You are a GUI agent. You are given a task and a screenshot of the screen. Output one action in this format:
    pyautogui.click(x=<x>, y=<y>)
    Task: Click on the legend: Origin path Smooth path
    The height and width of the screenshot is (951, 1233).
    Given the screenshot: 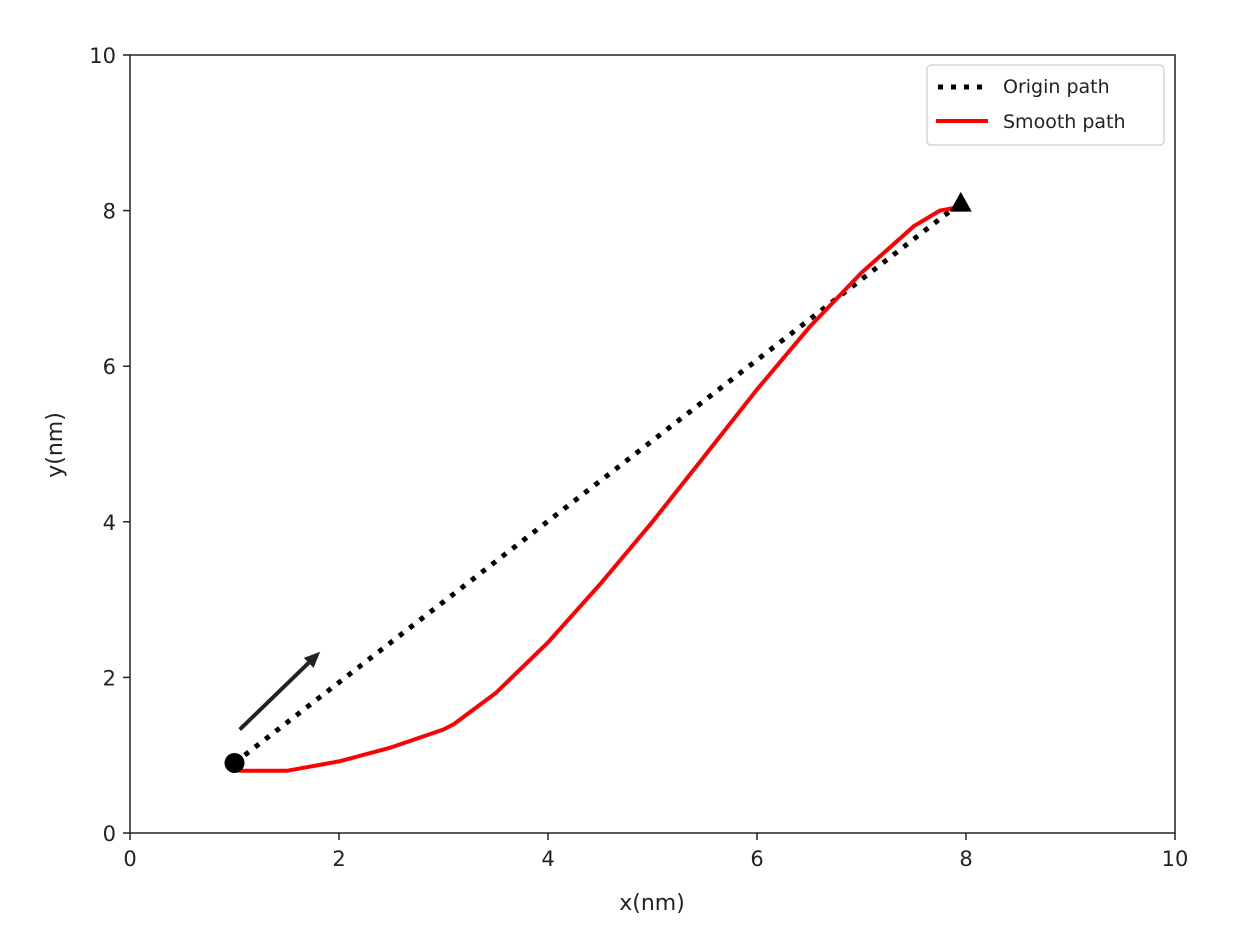 What is the action you would take?
    pyautogui.click(x=1045, y=105)
    